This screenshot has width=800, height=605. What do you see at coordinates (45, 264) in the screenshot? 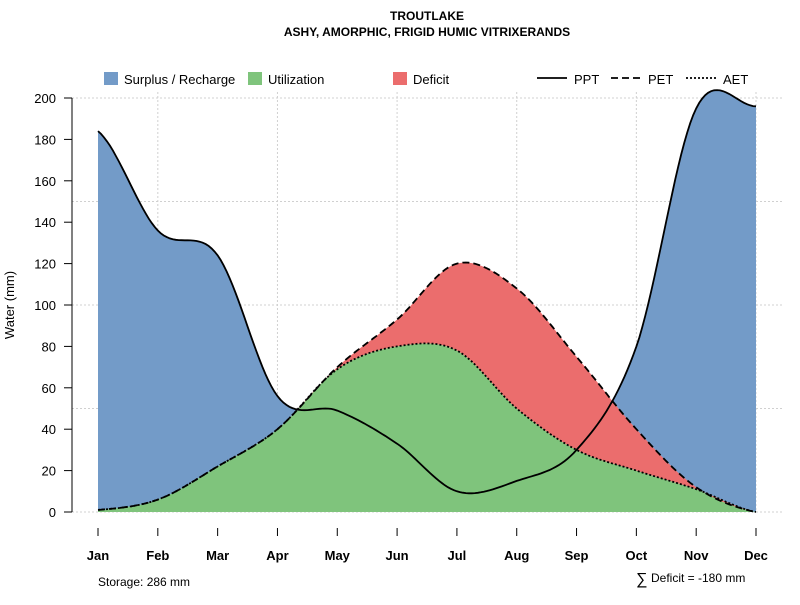
I see `y-tick-label: 120` at bounding box center [45, 264].